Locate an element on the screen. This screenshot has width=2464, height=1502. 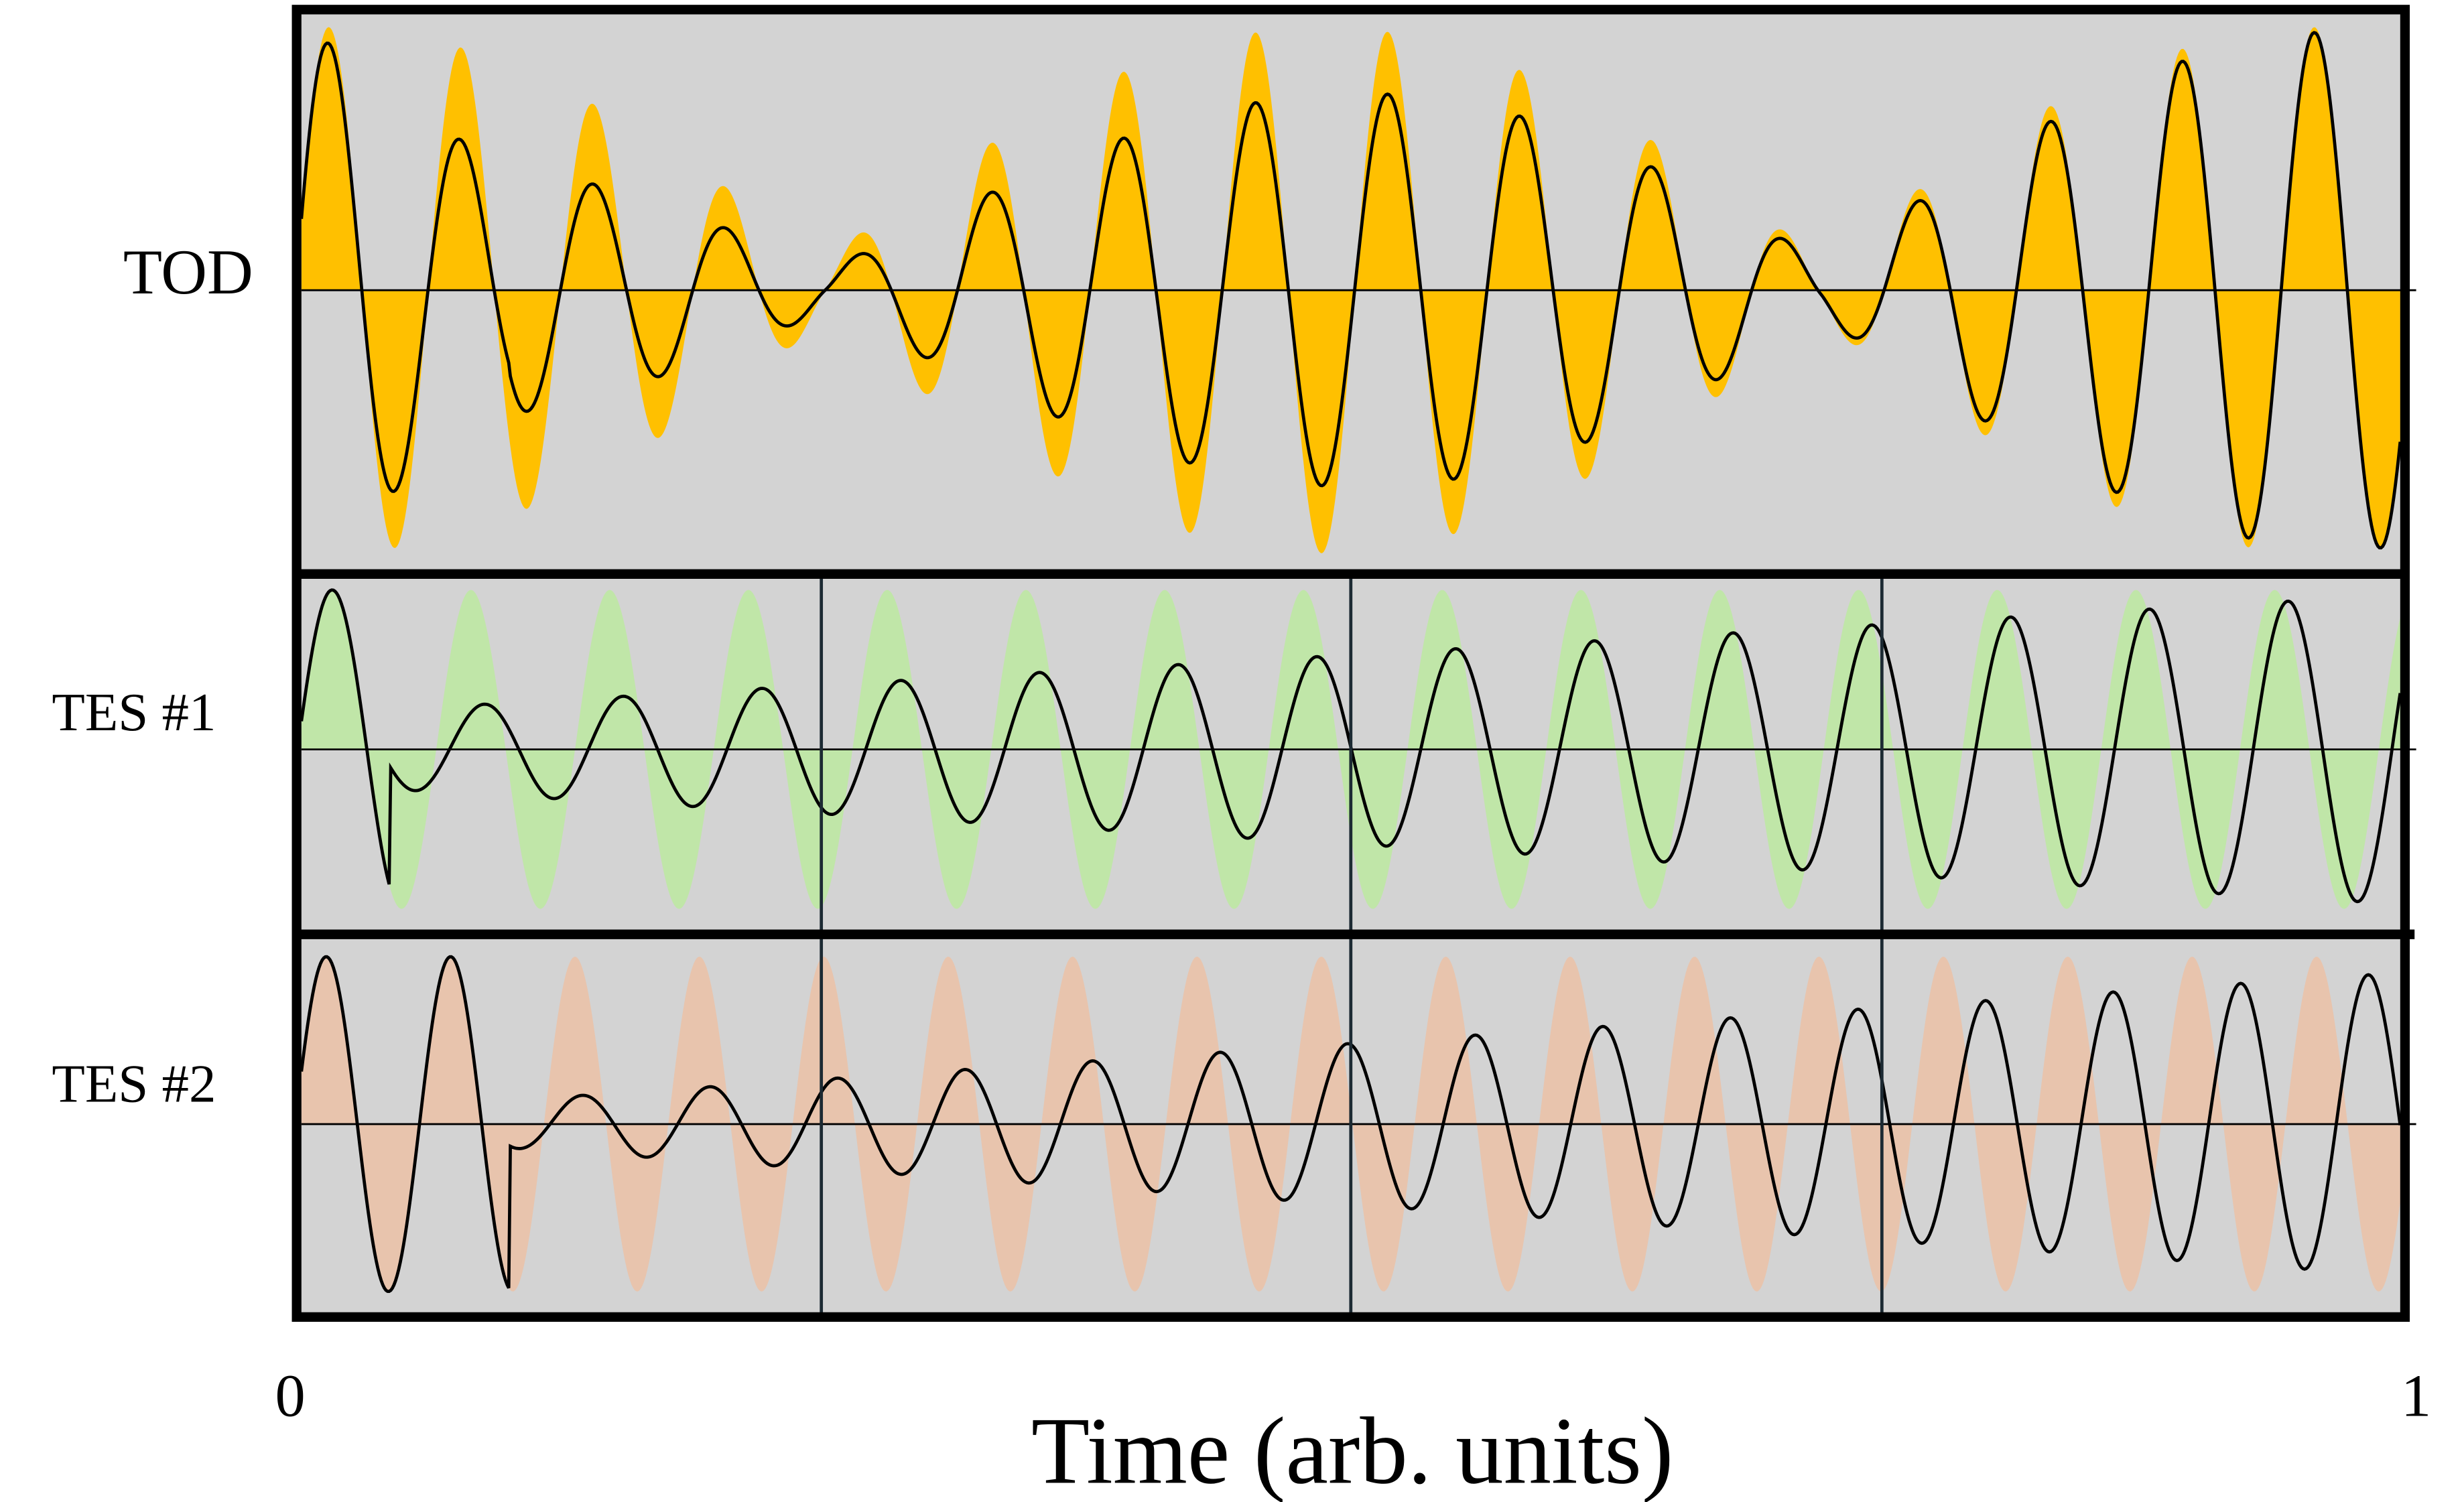
panel-label: TES #1 is located at coordinates (134, 712).